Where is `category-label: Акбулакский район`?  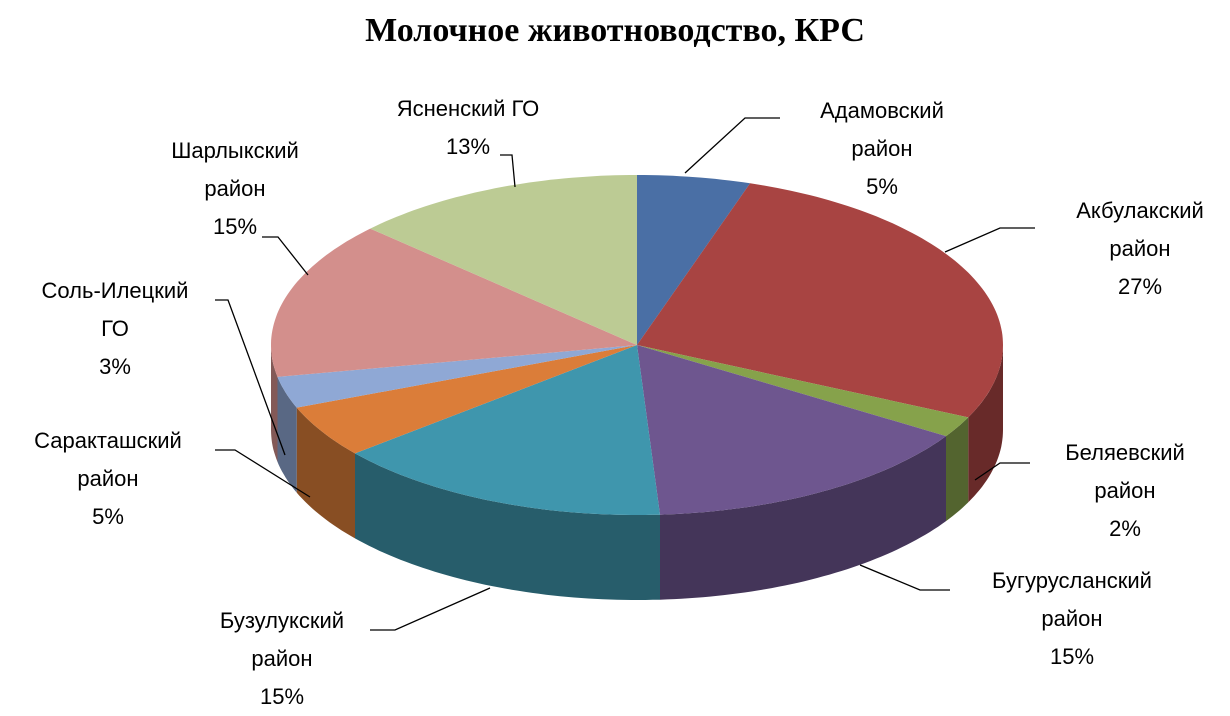 category-label: Акбулакский район is located at coordinates (1140, 229).